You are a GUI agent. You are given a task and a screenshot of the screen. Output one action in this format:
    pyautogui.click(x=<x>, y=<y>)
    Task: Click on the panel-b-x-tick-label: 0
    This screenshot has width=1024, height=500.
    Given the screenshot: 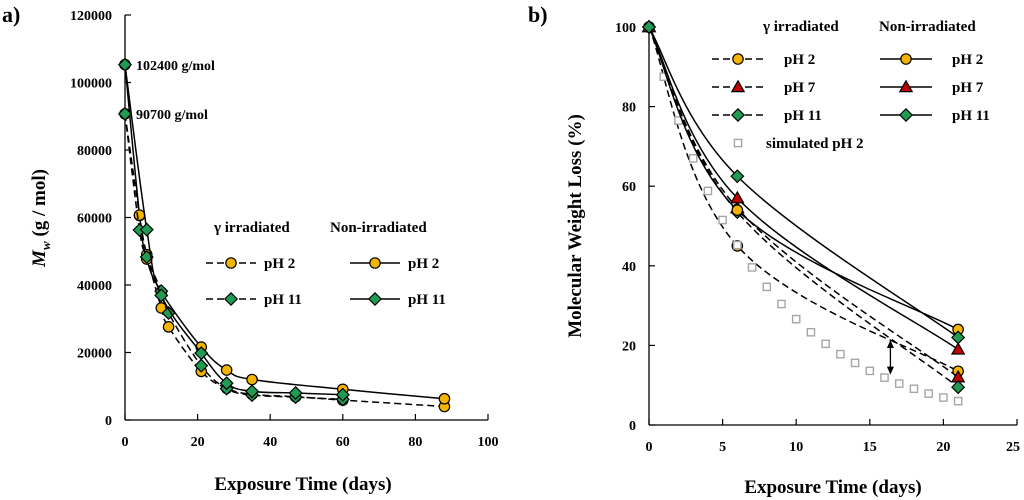 What is the action you would take?
    pyautogui.click(x=649, y=447)
    